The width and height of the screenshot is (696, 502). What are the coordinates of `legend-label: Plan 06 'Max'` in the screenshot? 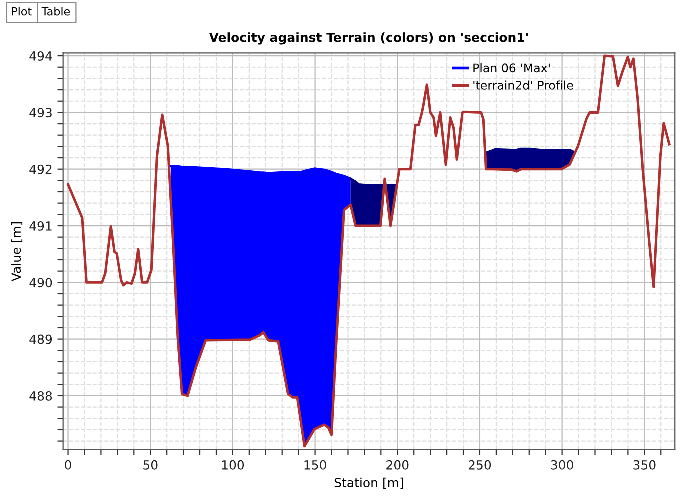 It's located at (512, 68).